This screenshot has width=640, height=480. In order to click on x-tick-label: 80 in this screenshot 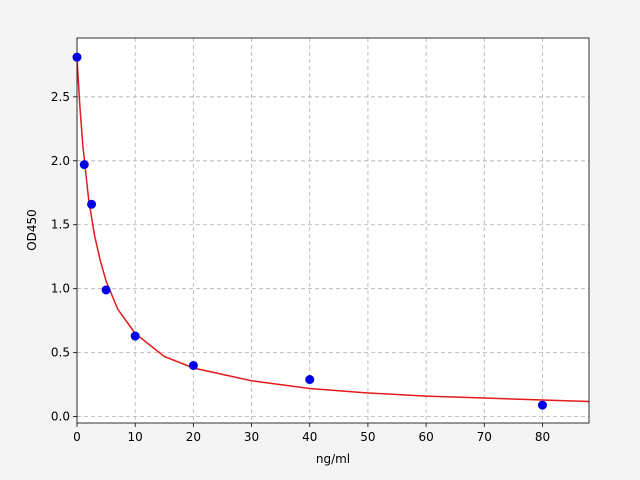, I will do `click(542, 437)`.